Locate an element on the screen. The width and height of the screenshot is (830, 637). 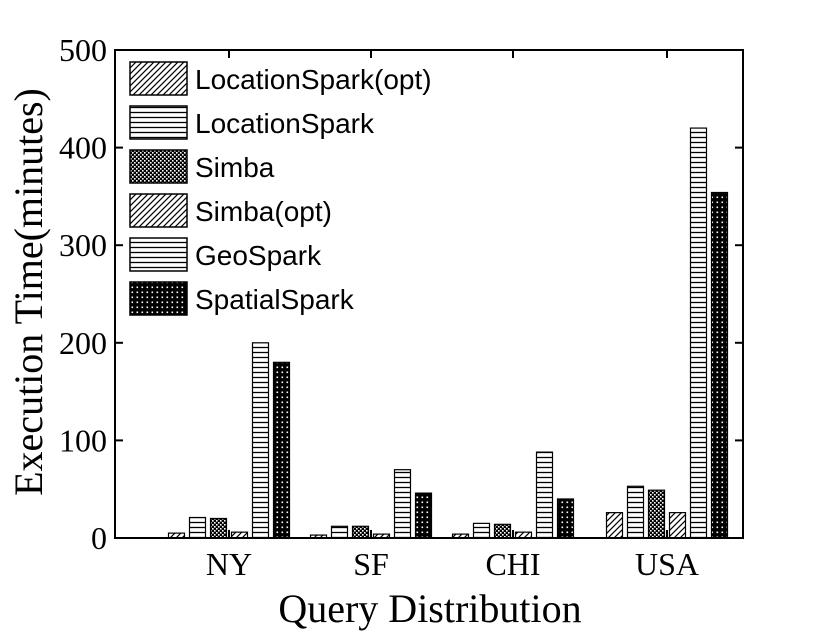
y-tick-label: 0 is located at coordinates (99, 538).